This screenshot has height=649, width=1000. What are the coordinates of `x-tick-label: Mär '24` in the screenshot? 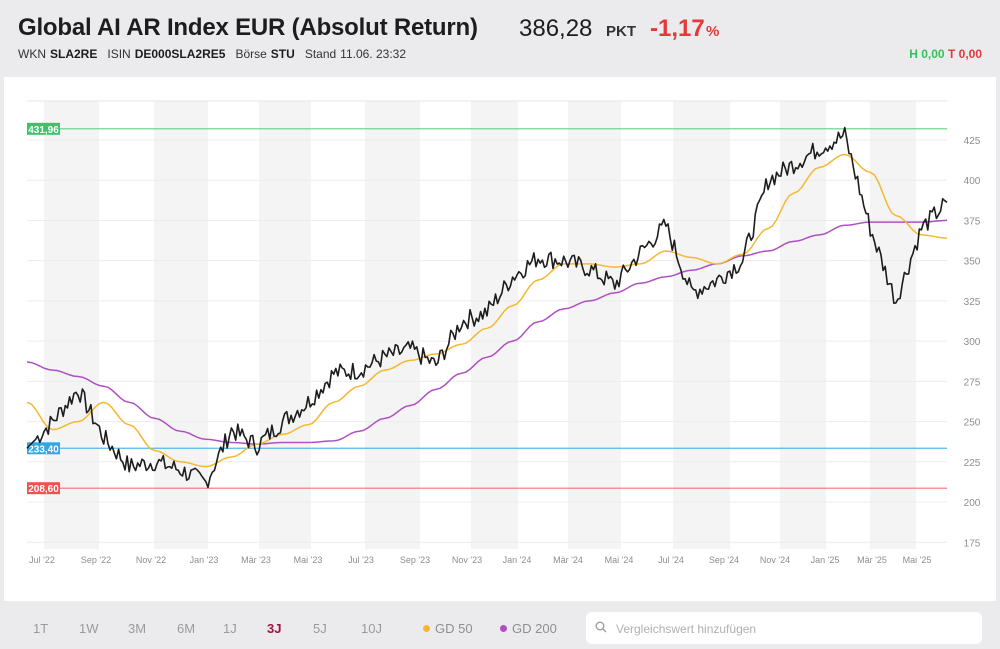 It's located at (568, 560).